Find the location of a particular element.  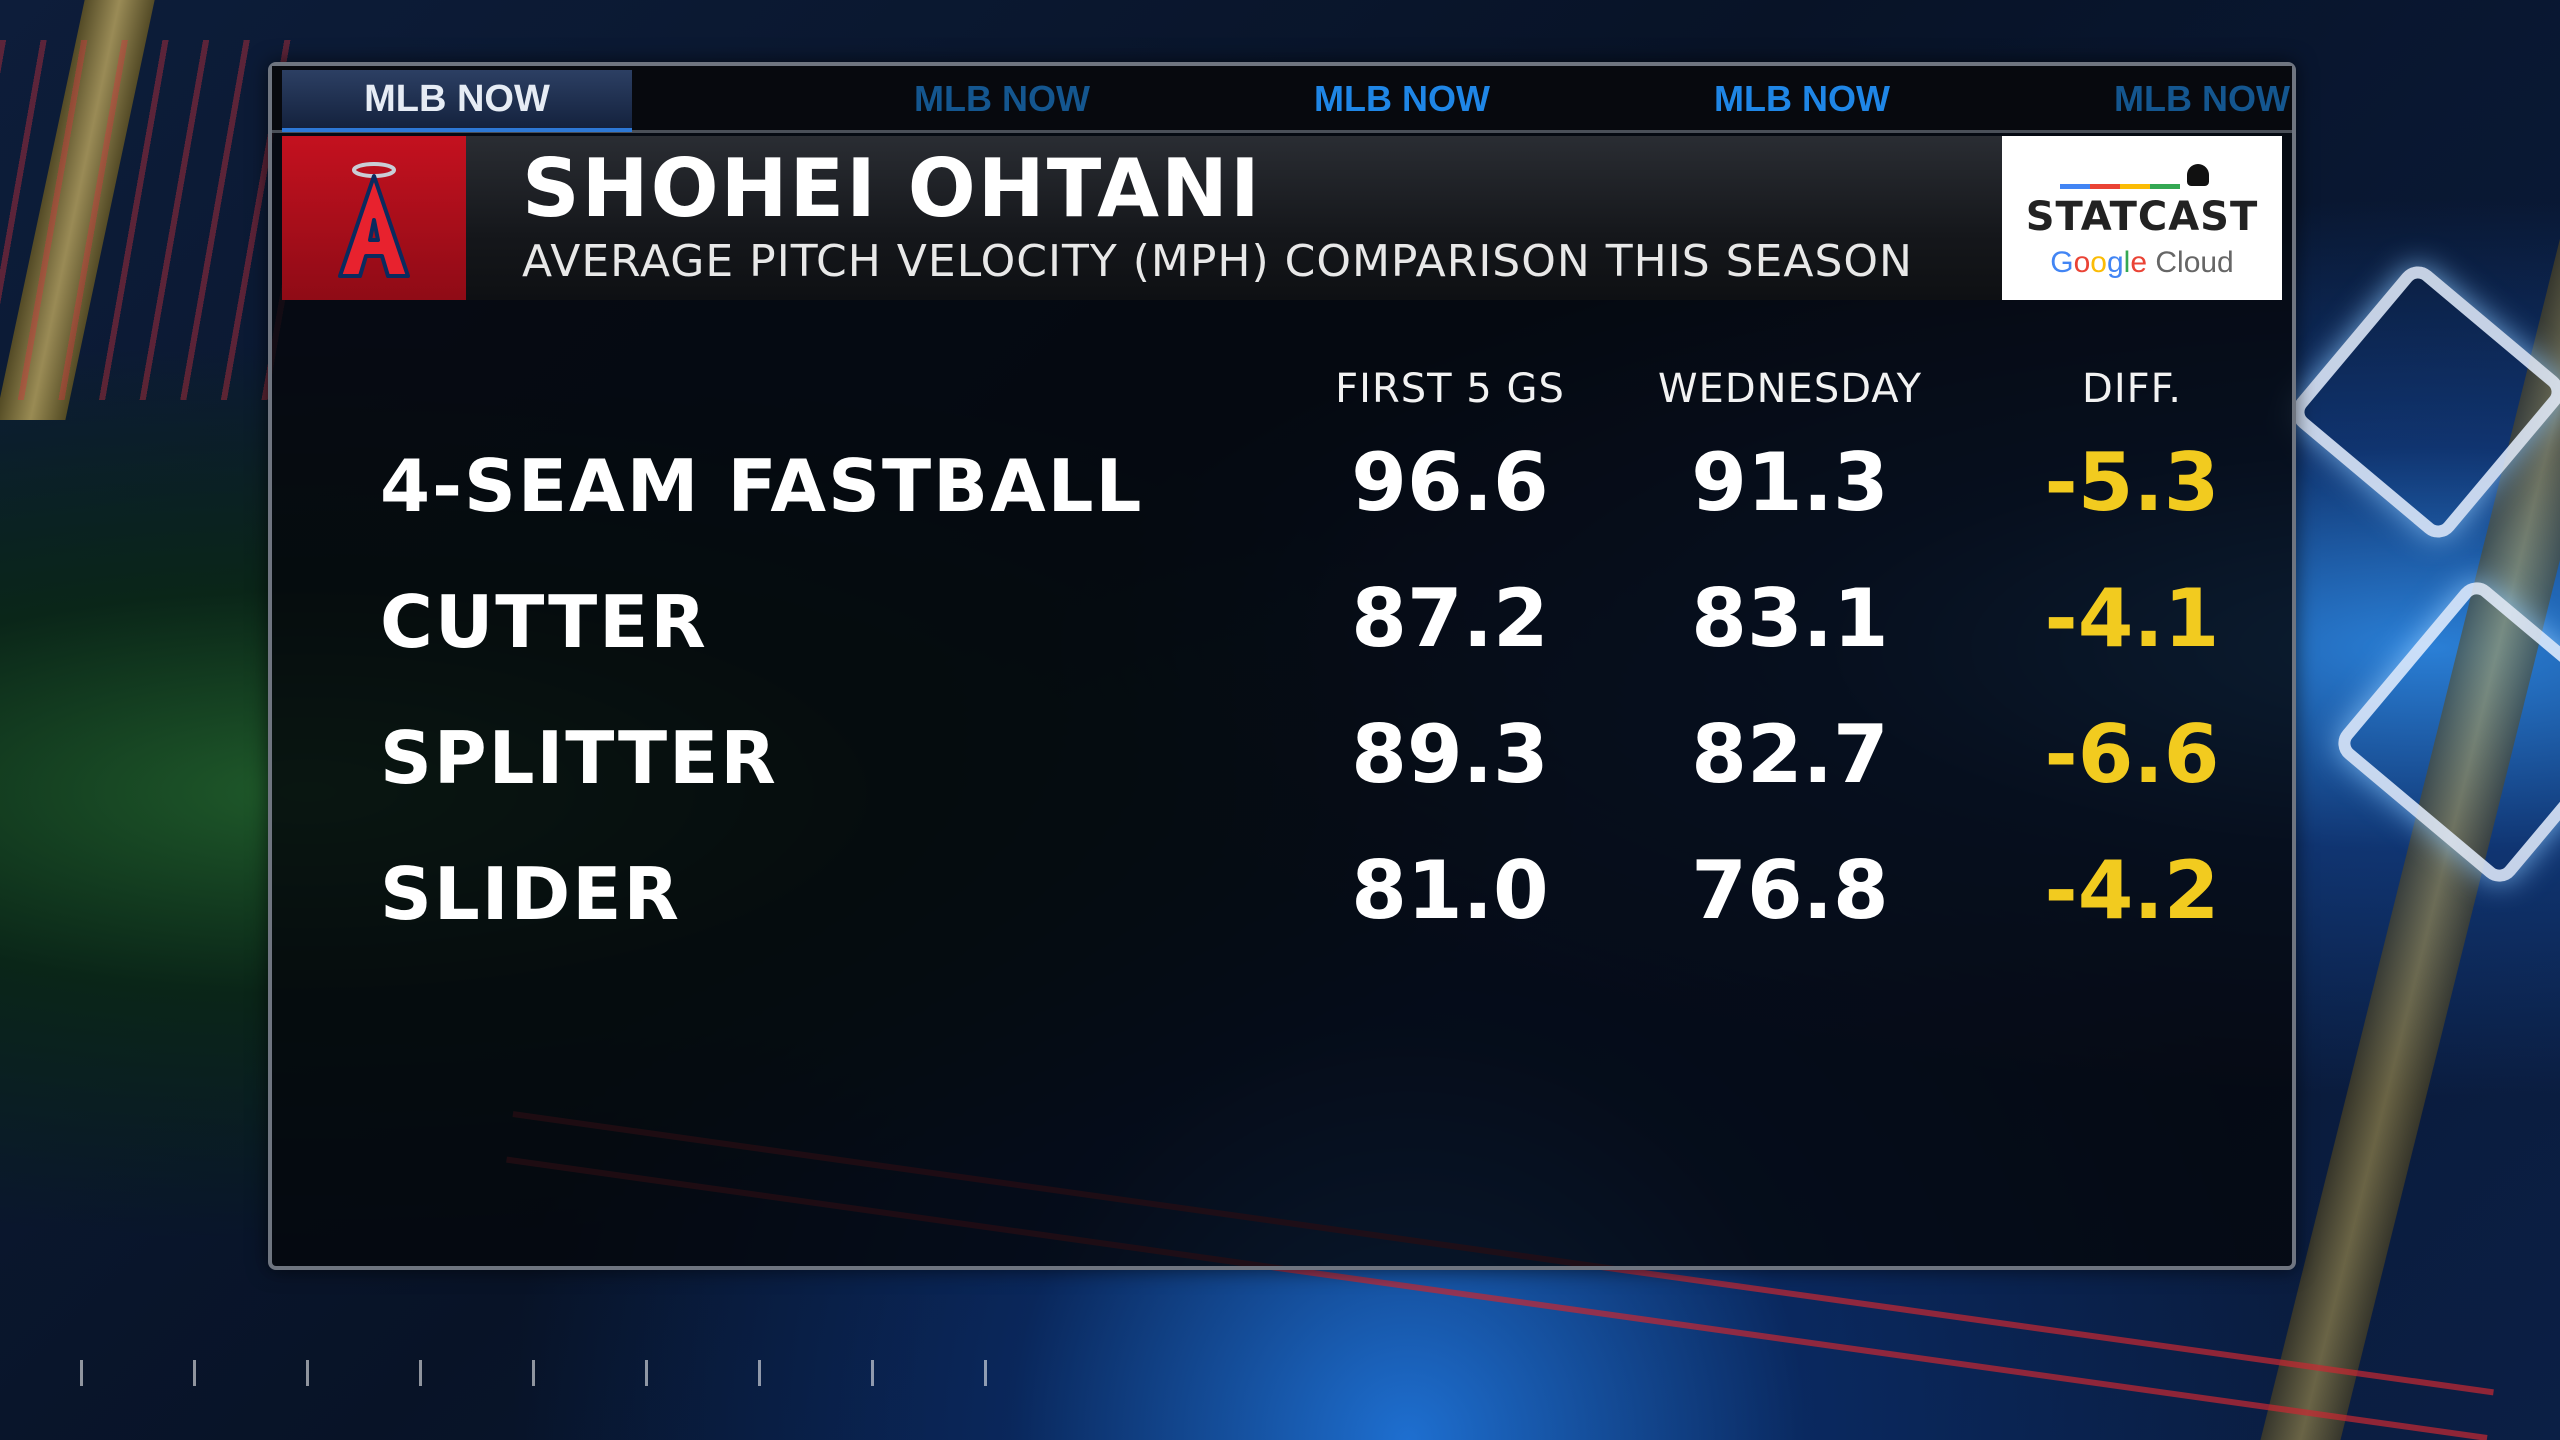

wednesday-value: 76.8 is located at coordinates (1790, 890).